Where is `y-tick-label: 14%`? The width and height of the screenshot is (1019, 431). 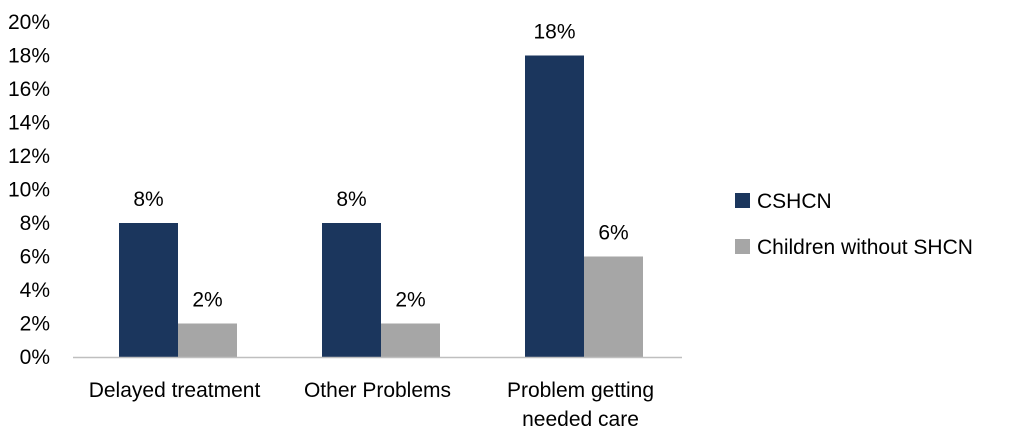 y-tick-label: 14% is located at coordinates (29, 123).